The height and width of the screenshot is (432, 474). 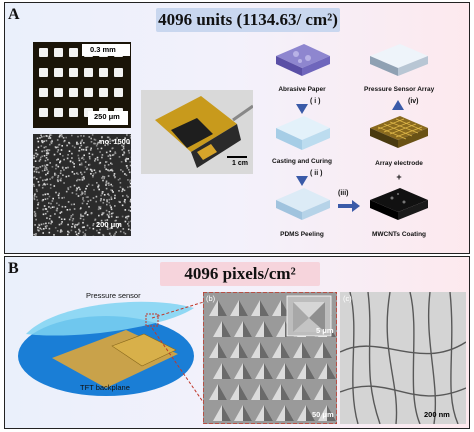 What do you see at coordinates (399, 163) in the screenshot?
I see `label-array-electrode: Array electrode` at bounding box center [399, 163].